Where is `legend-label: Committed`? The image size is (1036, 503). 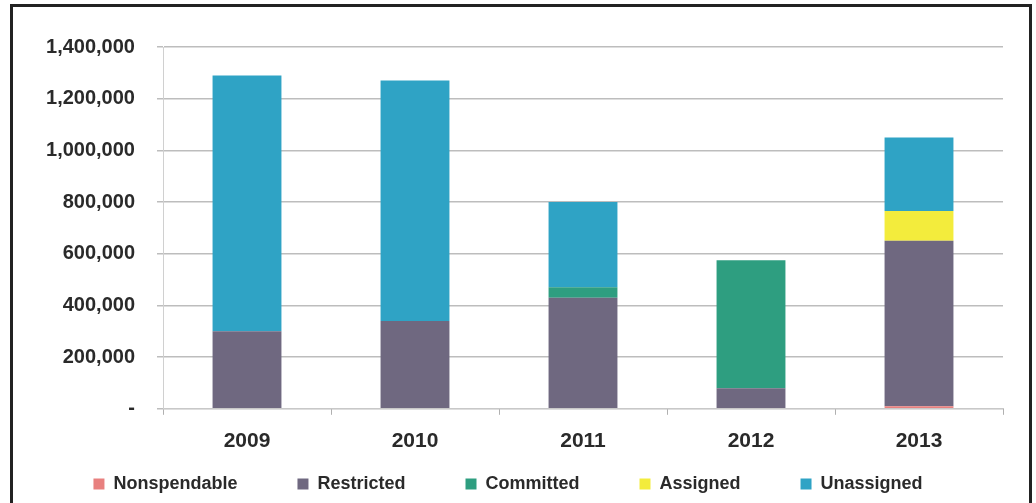 legend-label: Committed is located at coordinates (532, 482).